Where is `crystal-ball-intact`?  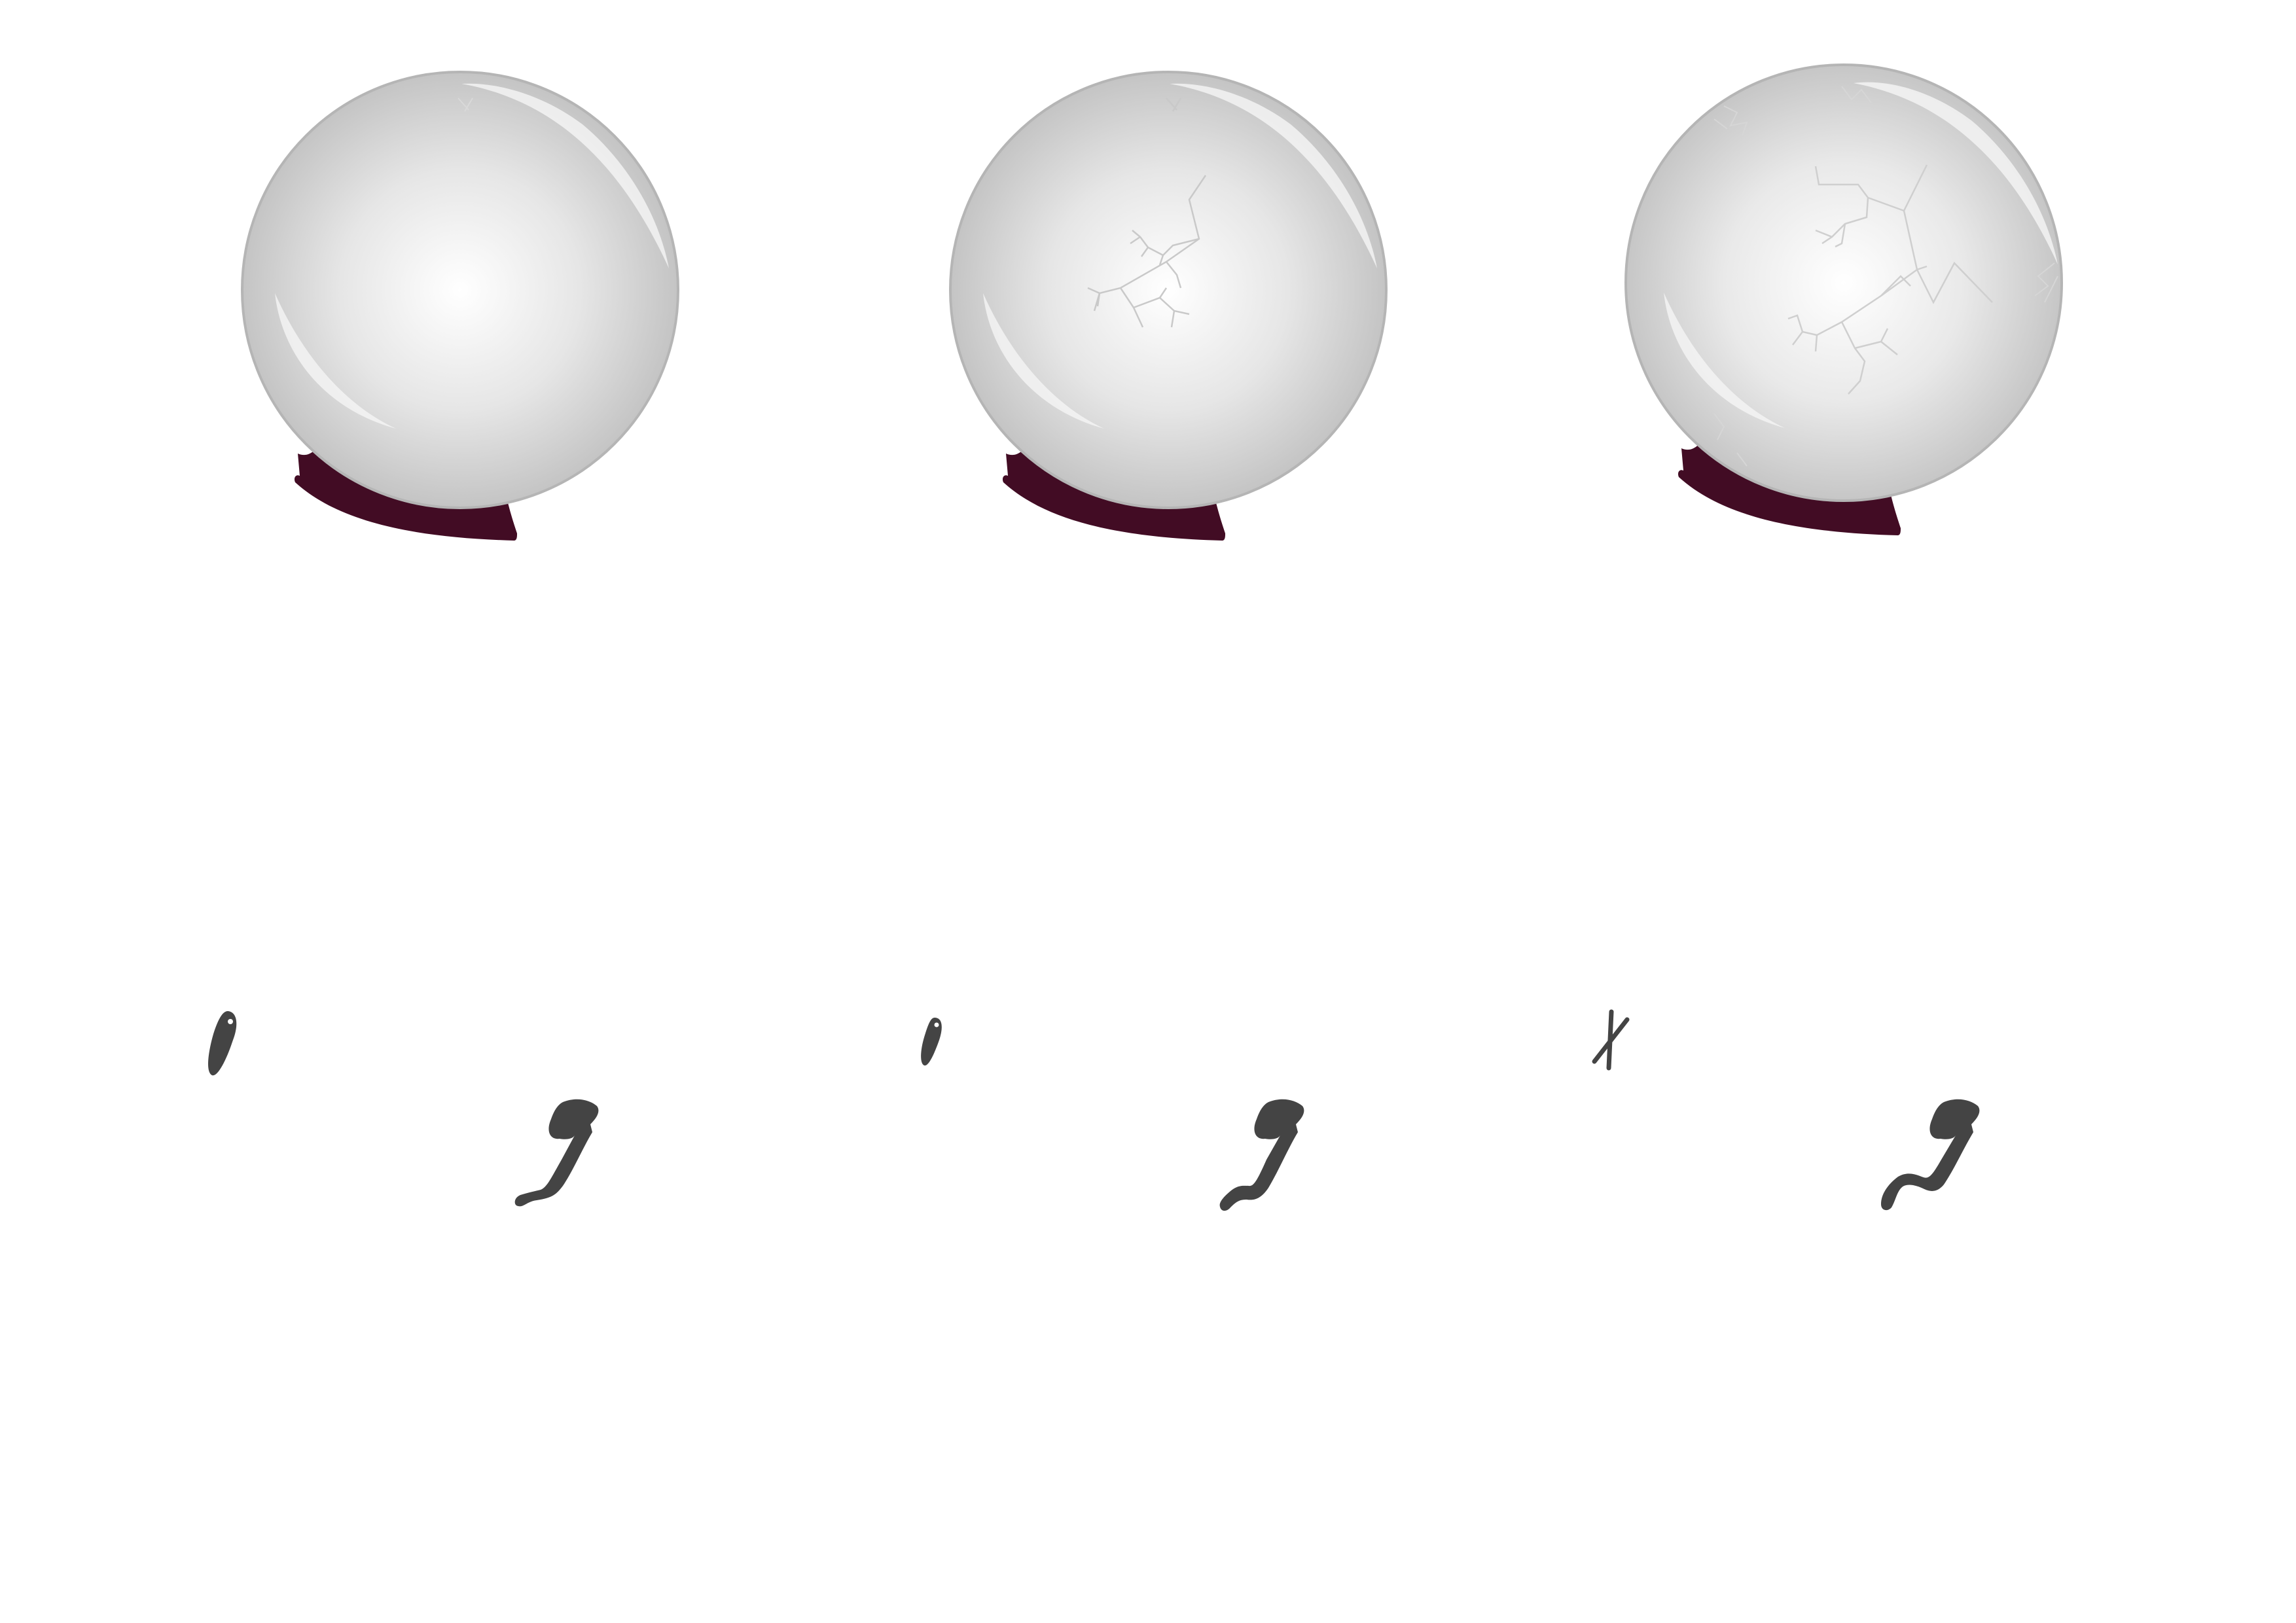 crystal-ball-intact is located at coordinates (460, 306).